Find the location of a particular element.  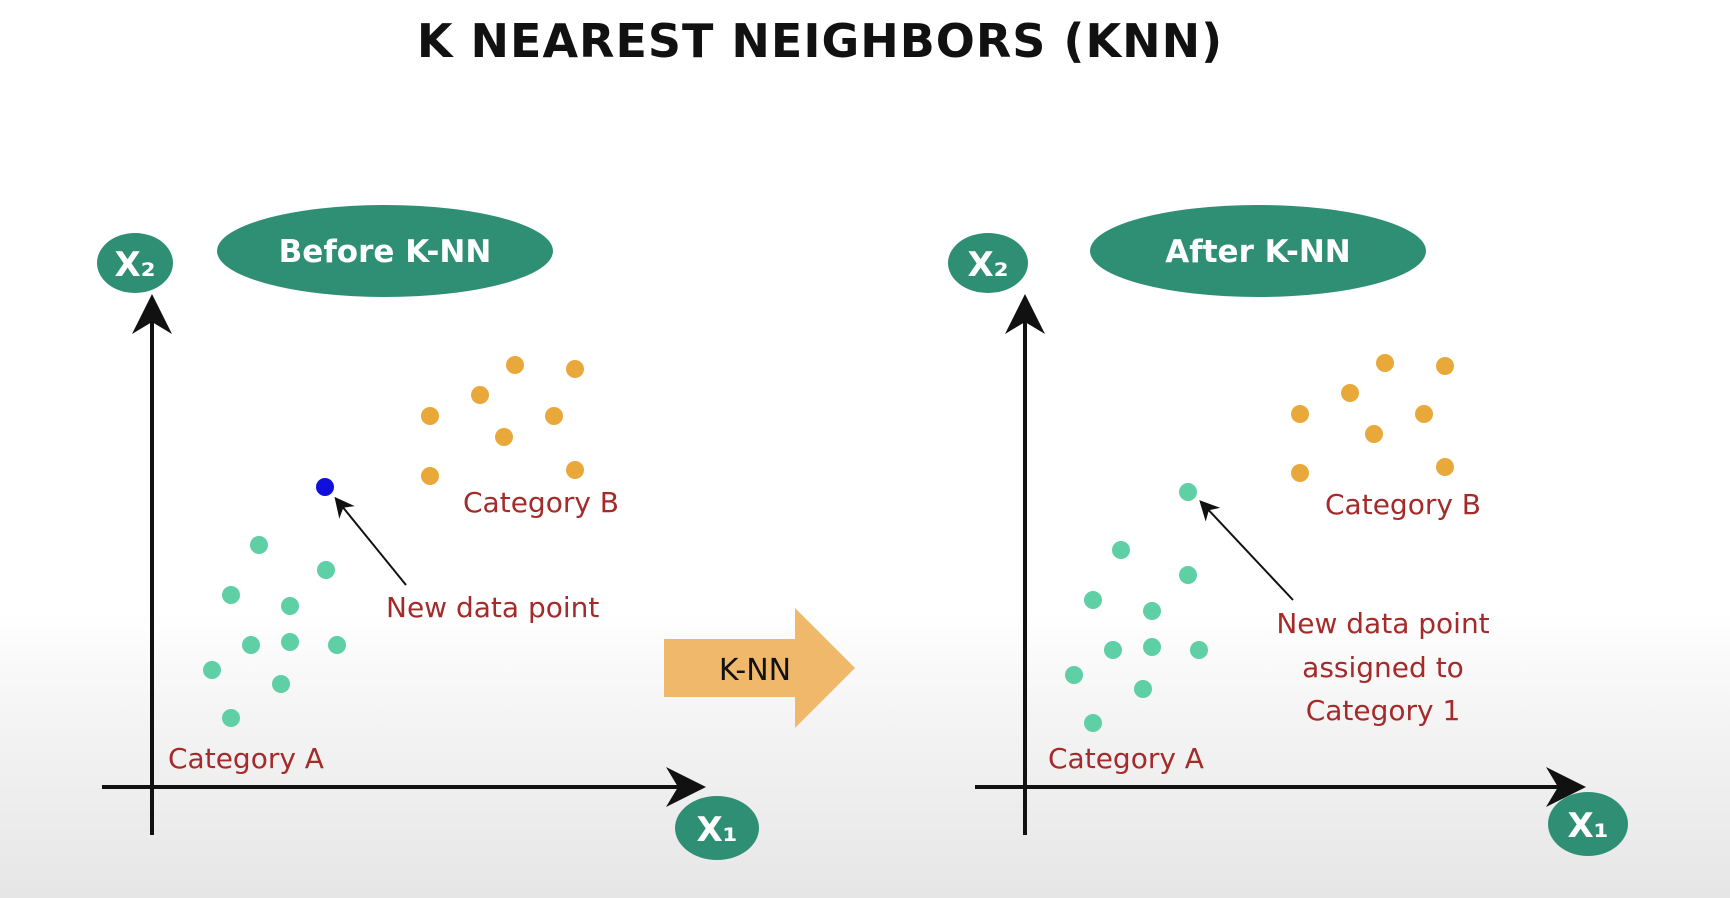

before-x-axis-badge: X₁ is located at coordinates (717, 828).